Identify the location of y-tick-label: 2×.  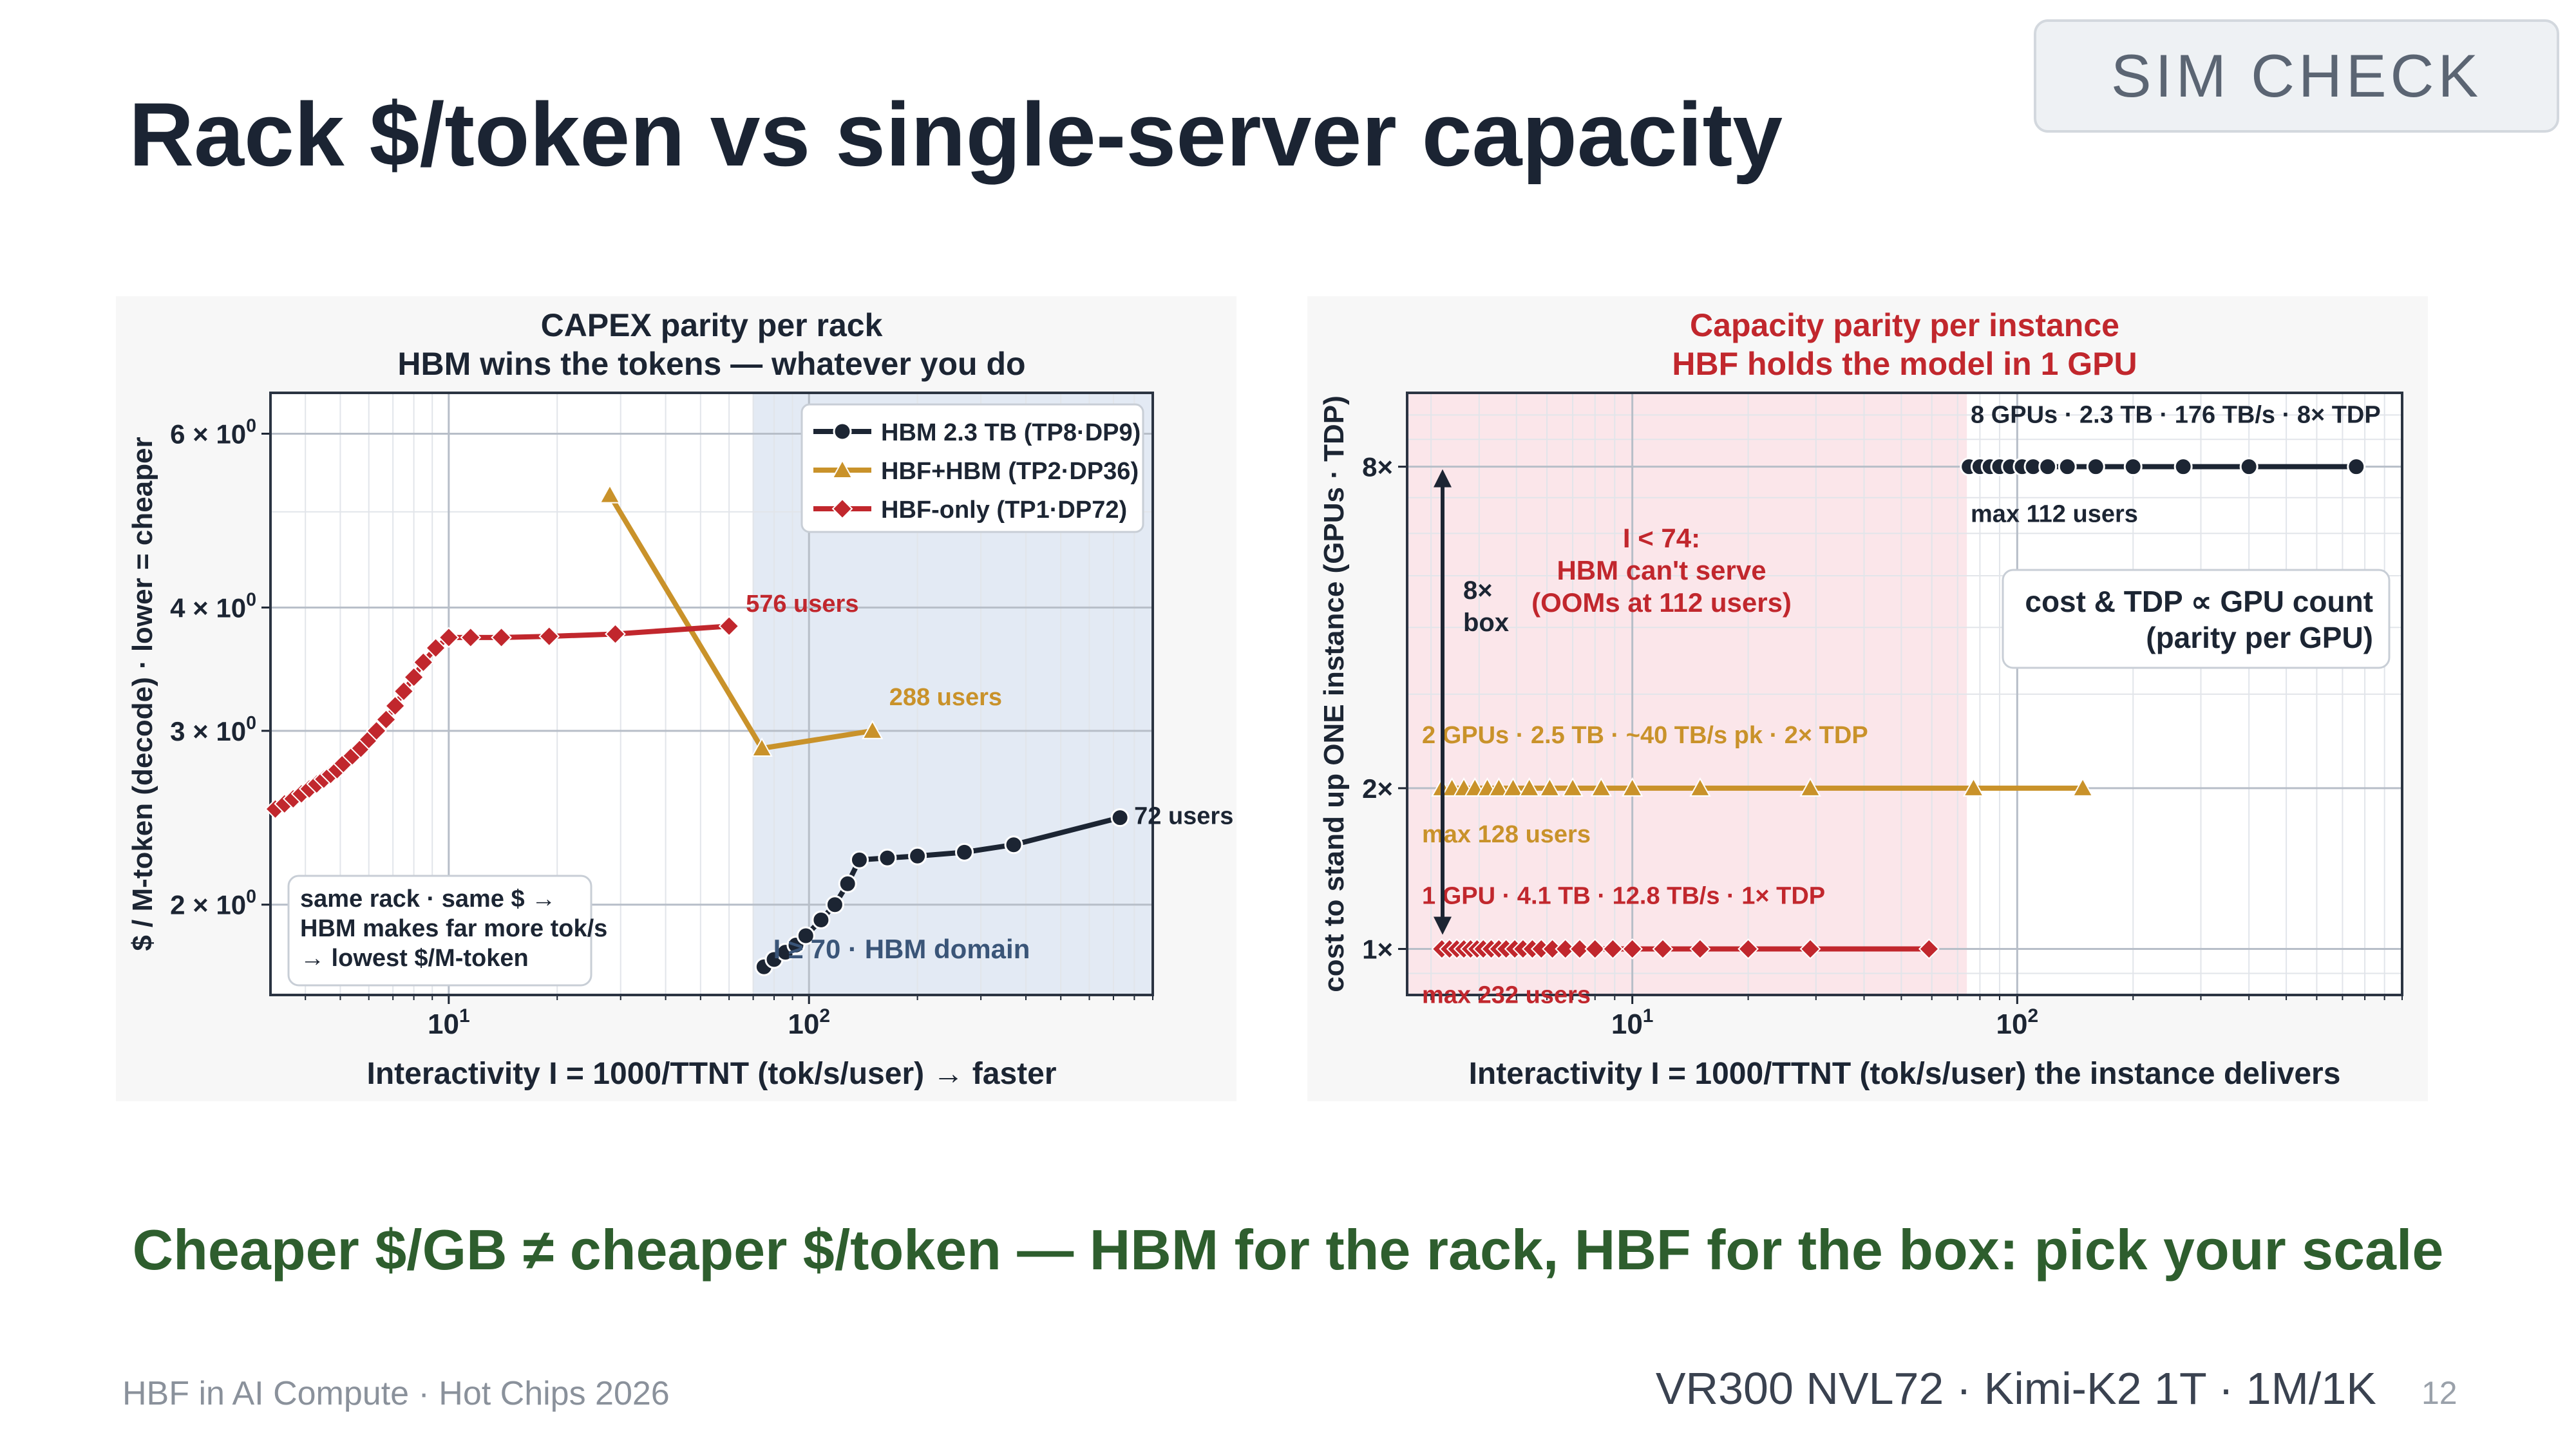
(1378, 788).